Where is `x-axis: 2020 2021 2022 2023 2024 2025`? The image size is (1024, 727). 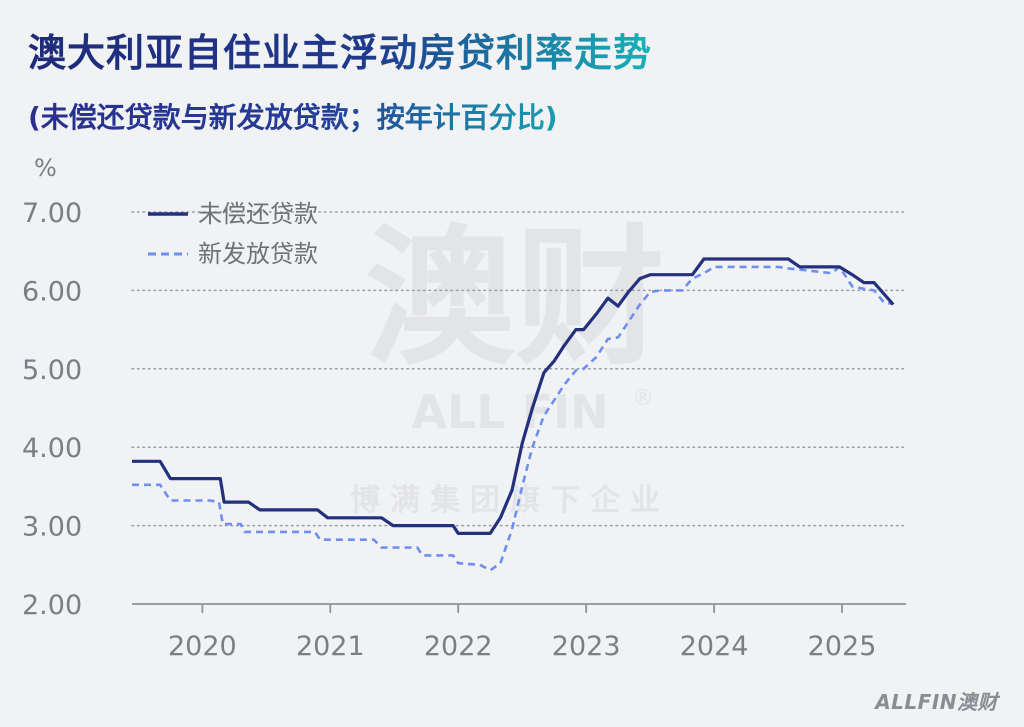 x-axis: 2020 2021 2022 2023 2024 2025 is located at coordinates (519, 632).